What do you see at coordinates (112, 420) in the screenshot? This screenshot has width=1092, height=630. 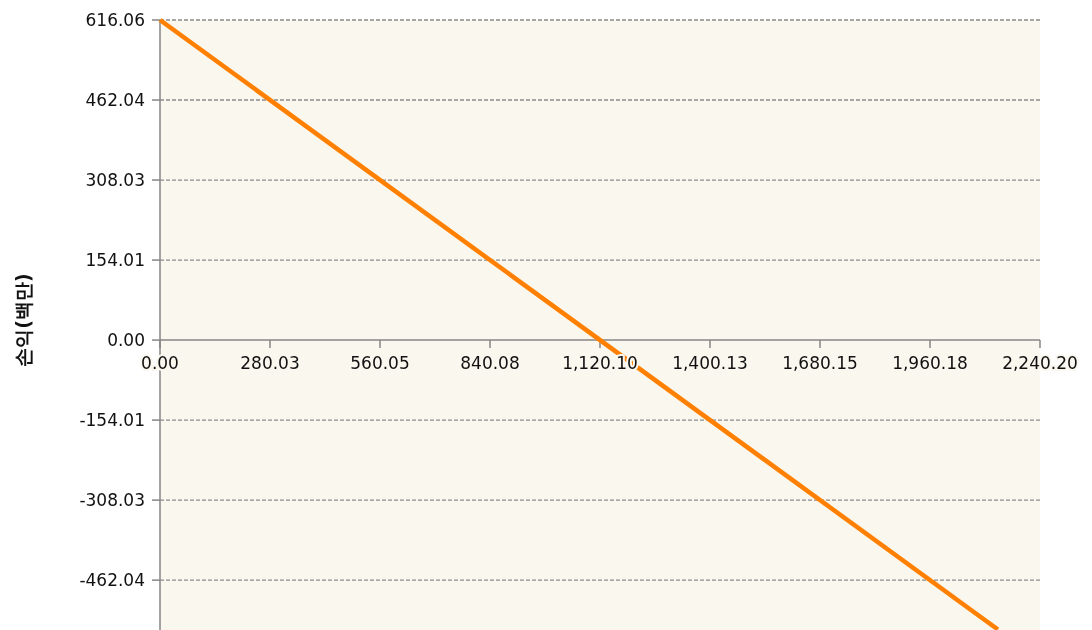 I see `y-tick-label: -154.01` at bounding box center [112, 420].